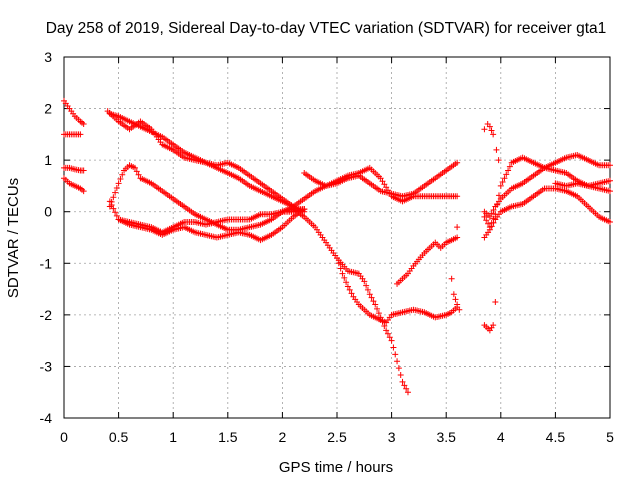 The width and height of the screenshot is (640, 480). I want to click on x-tick-label: 4.5, so click(556, 437).